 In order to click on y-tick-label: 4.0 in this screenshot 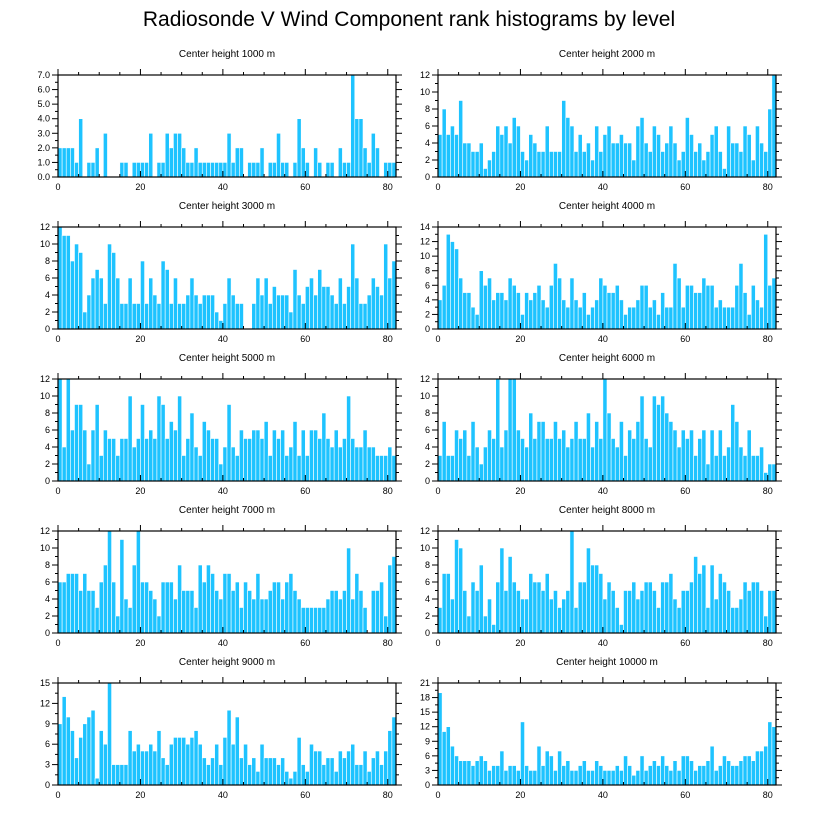, I will do `click(43, 119)`.